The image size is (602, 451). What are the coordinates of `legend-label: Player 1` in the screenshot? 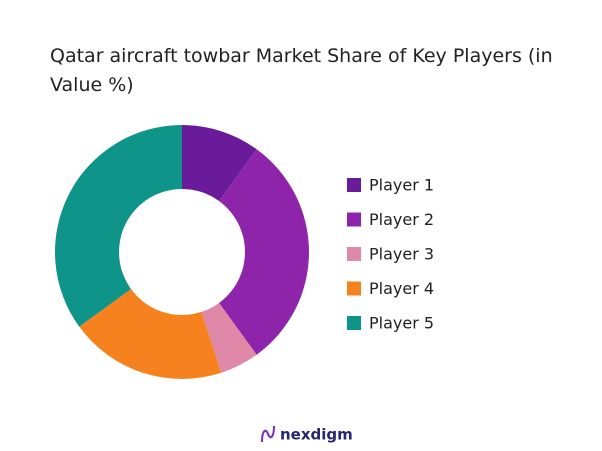 It's located at (401, 185).